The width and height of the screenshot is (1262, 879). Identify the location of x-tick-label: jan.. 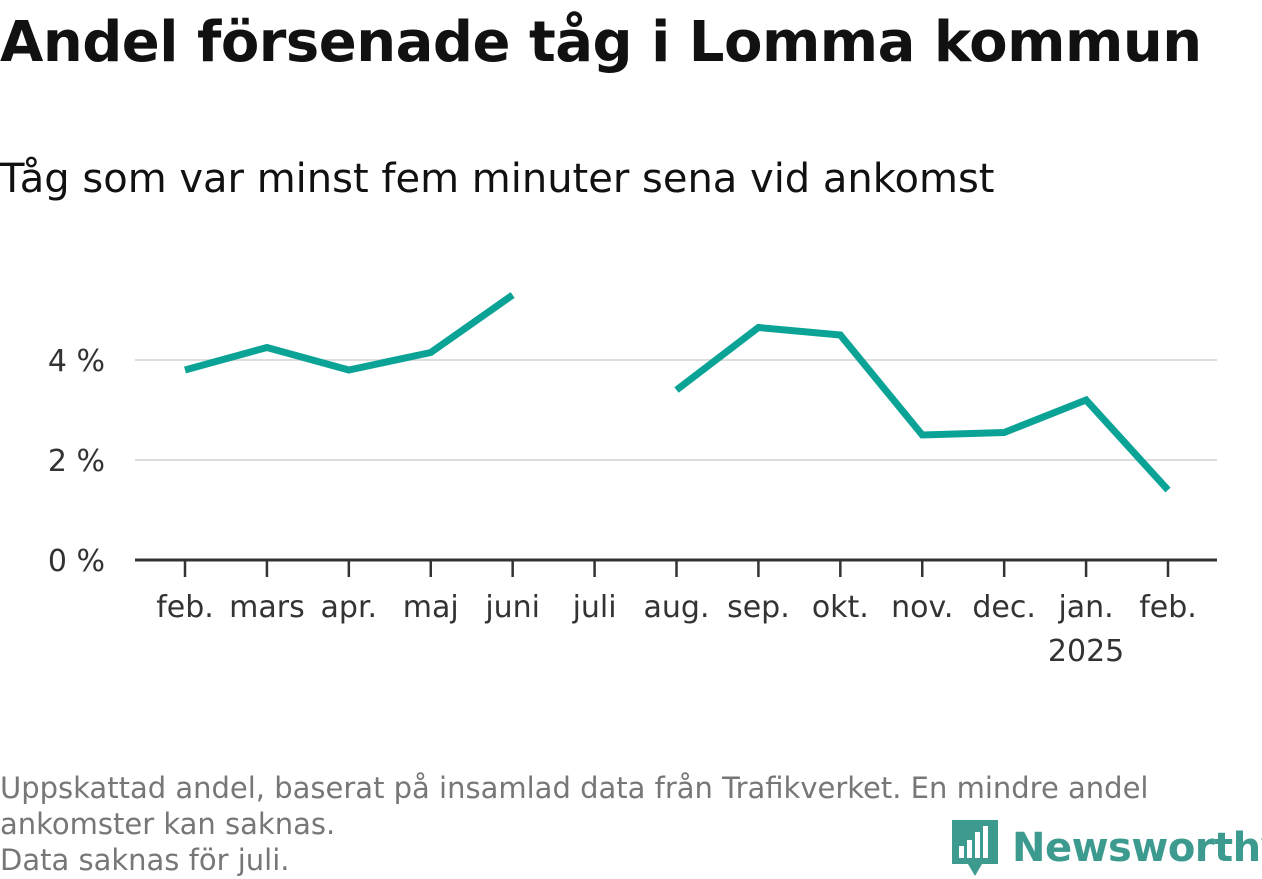
(1085, 607).